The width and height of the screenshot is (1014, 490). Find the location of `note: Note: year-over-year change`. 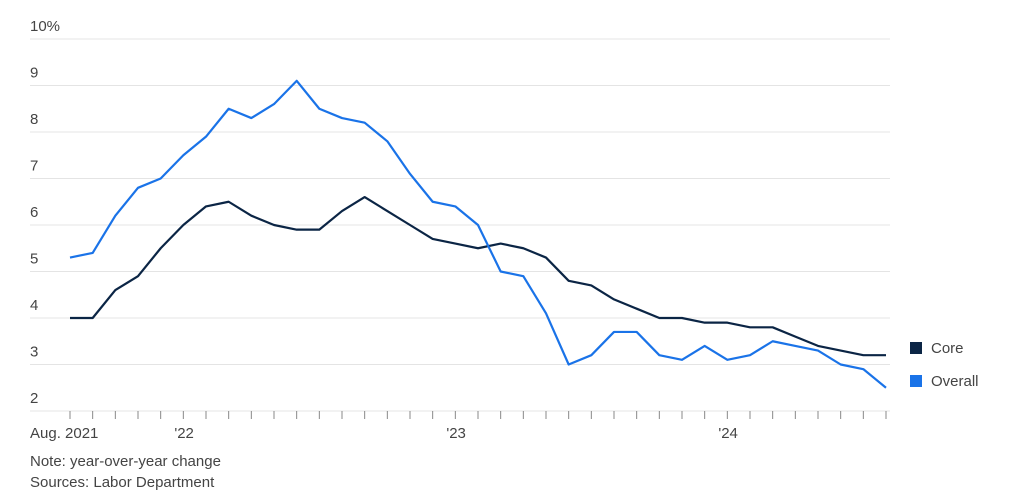

note: Note: year-over-year change is located at coordinates (125, 461).